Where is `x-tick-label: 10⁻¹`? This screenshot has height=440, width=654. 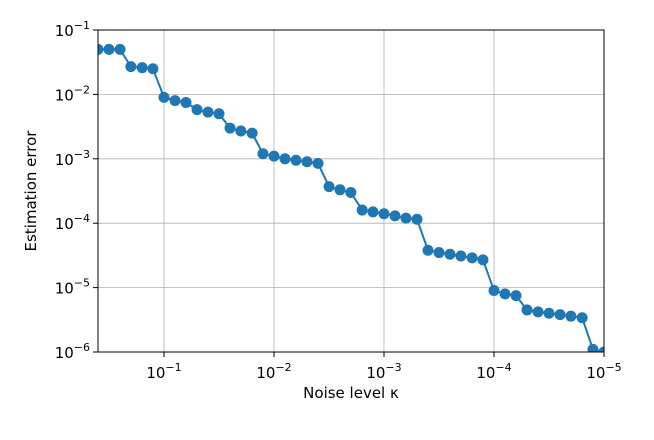
x-tick-label: 10⁻¹ is located at coordinates (163, 371).